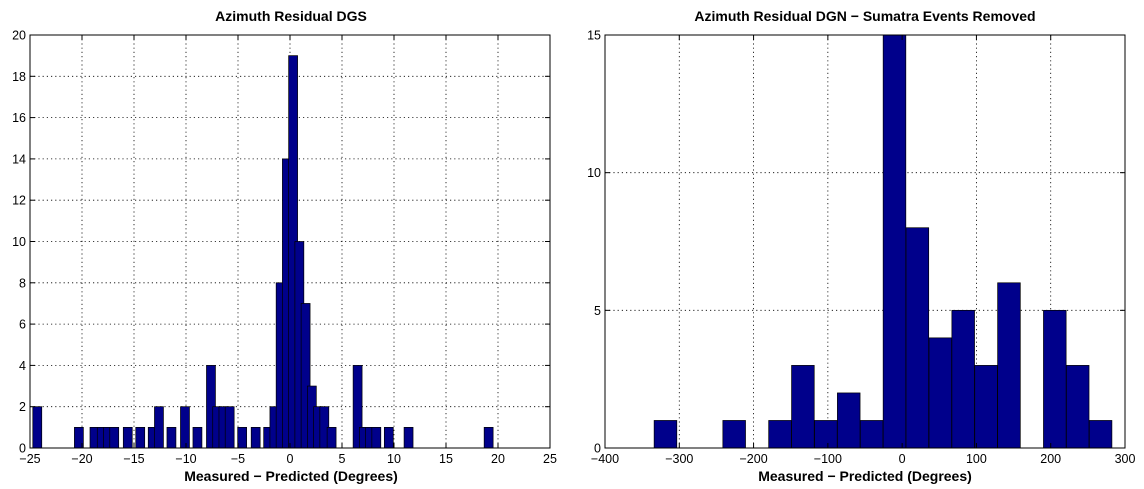  I want to click on y-tick-label: 4, so click(22, 366).